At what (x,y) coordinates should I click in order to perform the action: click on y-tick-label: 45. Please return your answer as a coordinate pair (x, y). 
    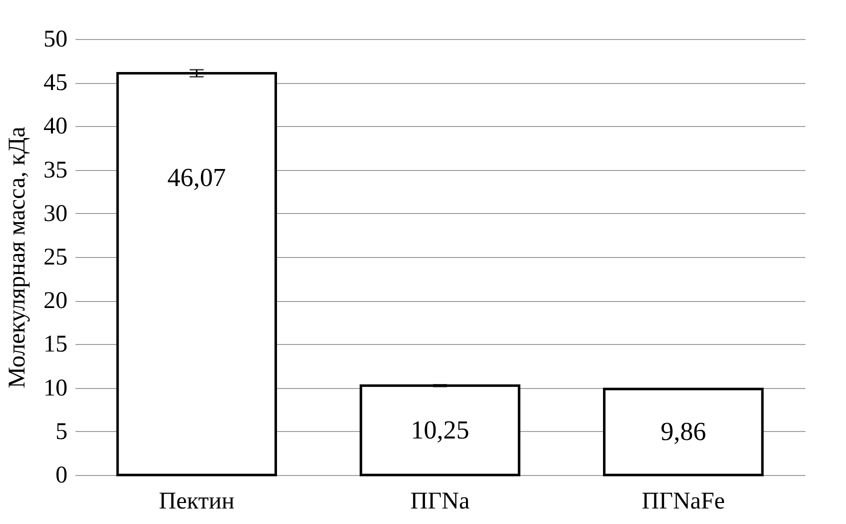
    Looking at the image, I should click on (56, 83).